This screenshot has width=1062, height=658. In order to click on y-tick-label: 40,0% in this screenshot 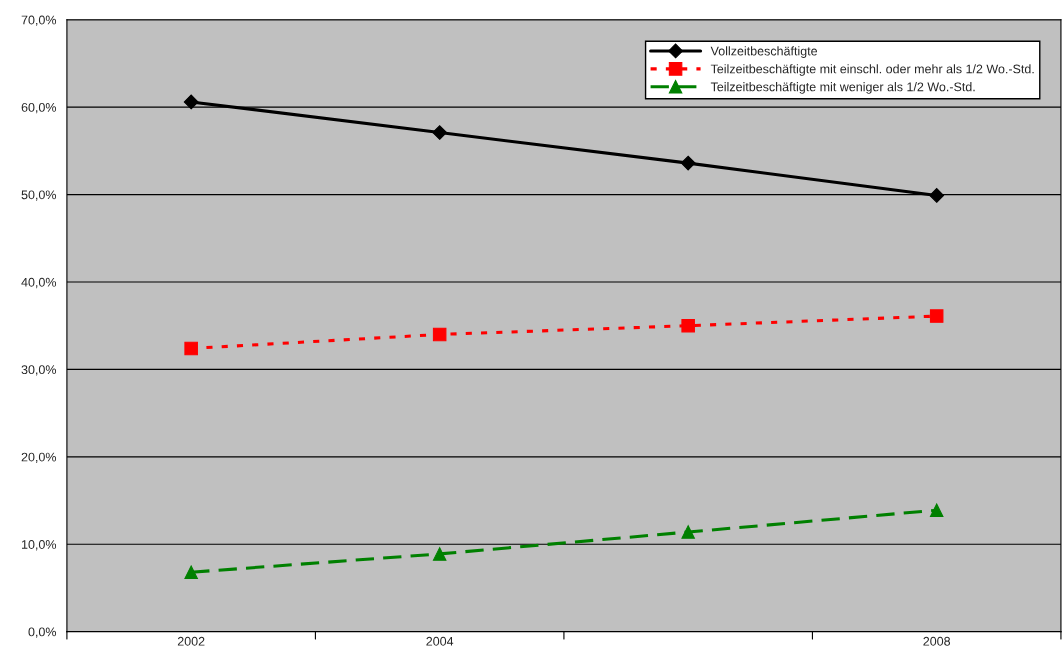, I will do `click(39, 283)`.